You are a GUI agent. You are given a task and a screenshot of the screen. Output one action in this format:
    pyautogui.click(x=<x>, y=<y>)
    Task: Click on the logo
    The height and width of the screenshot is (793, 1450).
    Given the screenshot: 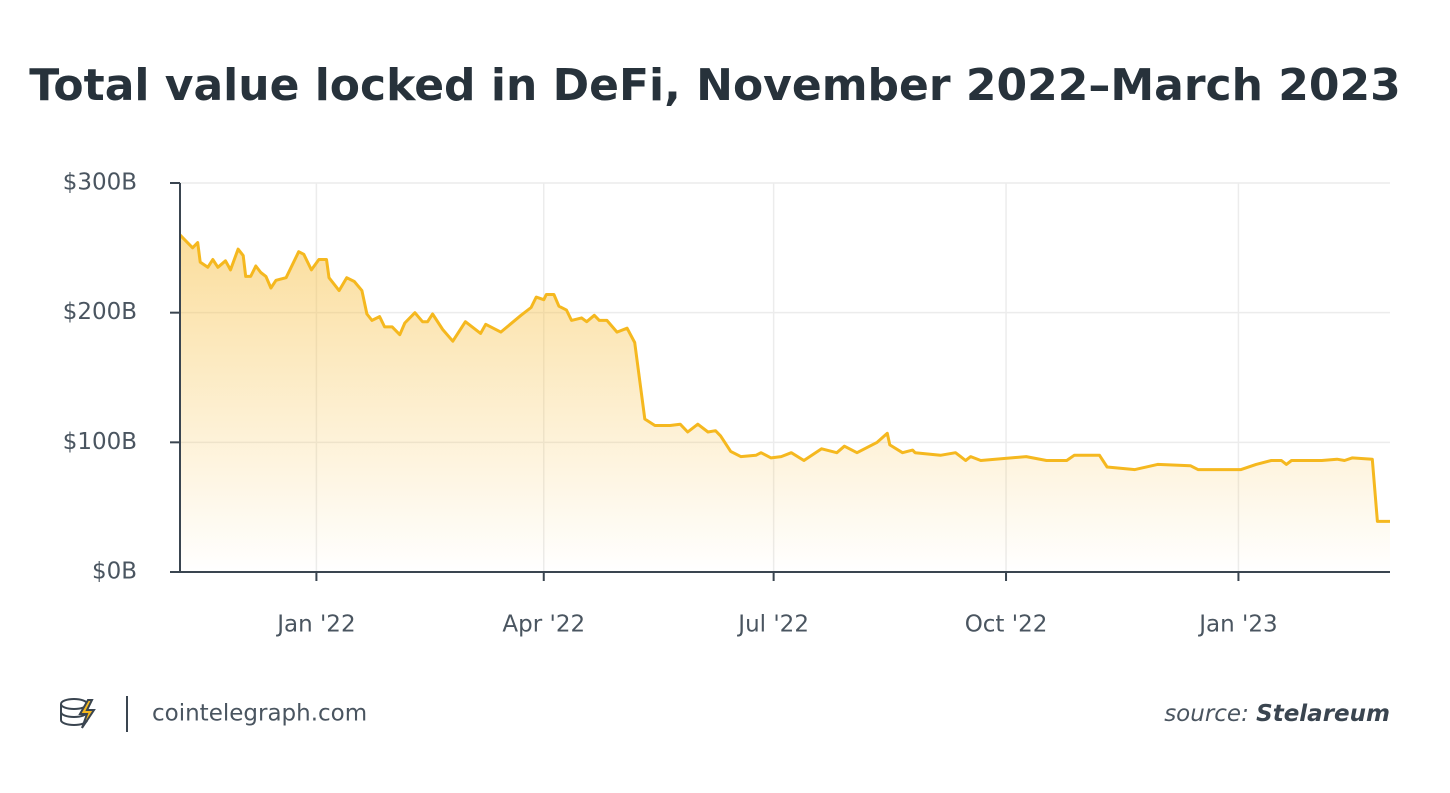 What is the action you would take?
    pyautogui.click(x=78, y=713)
    